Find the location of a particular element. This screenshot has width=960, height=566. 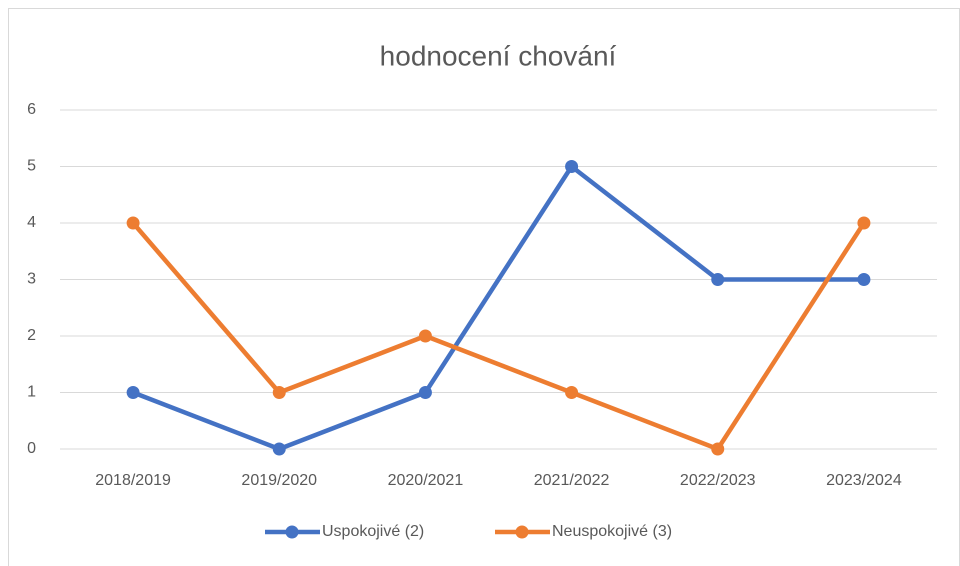

y-tick-label: 4 is located at coordinates (31, 222).